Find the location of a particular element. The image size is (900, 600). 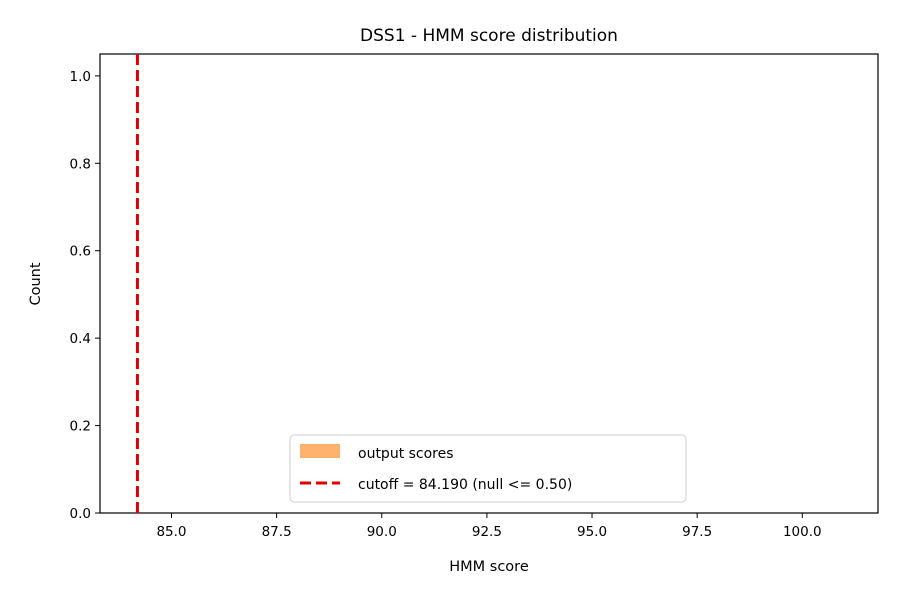

y-tick-label: 1.0 is located at coordinates (80, 77).